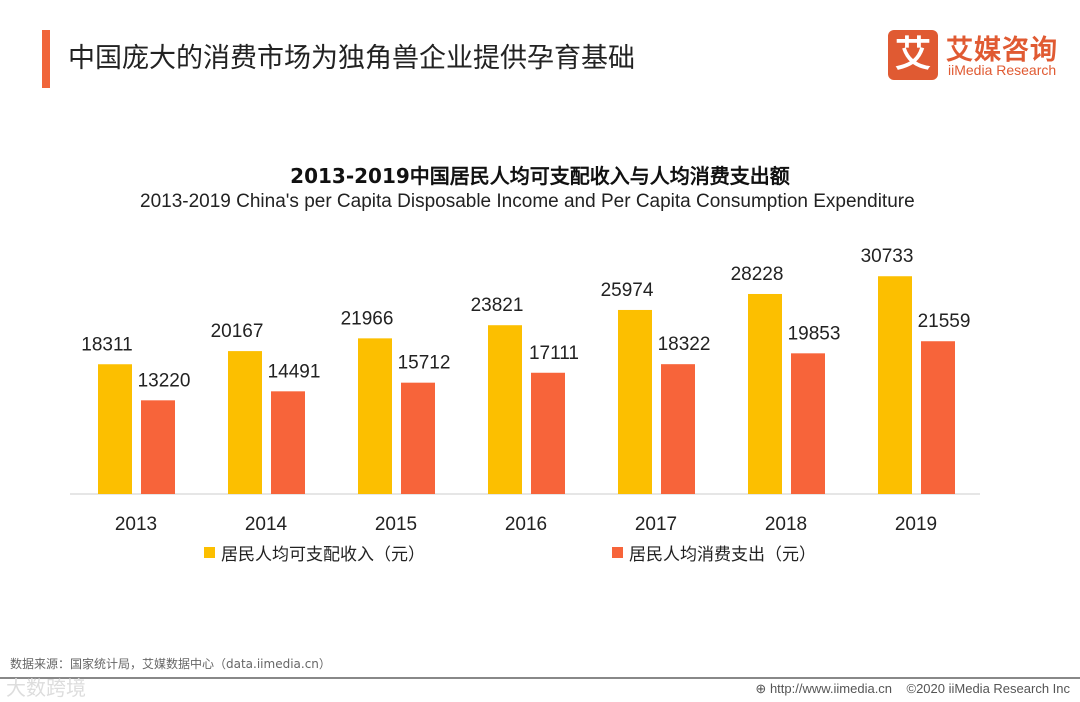 This screenshot has height=702, width=1080. Describe the element at coordinates (757, 274) in the screenshot. I see `data-label: 28228` at that location.